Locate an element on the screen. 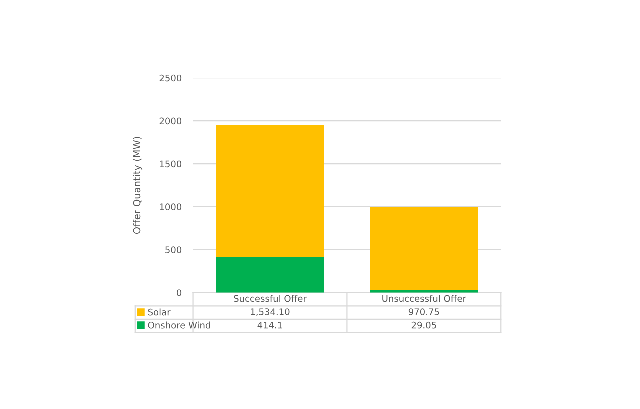 The image size is (640, 409). y-tick-label: 1000 is located at coordinates (171, 207).